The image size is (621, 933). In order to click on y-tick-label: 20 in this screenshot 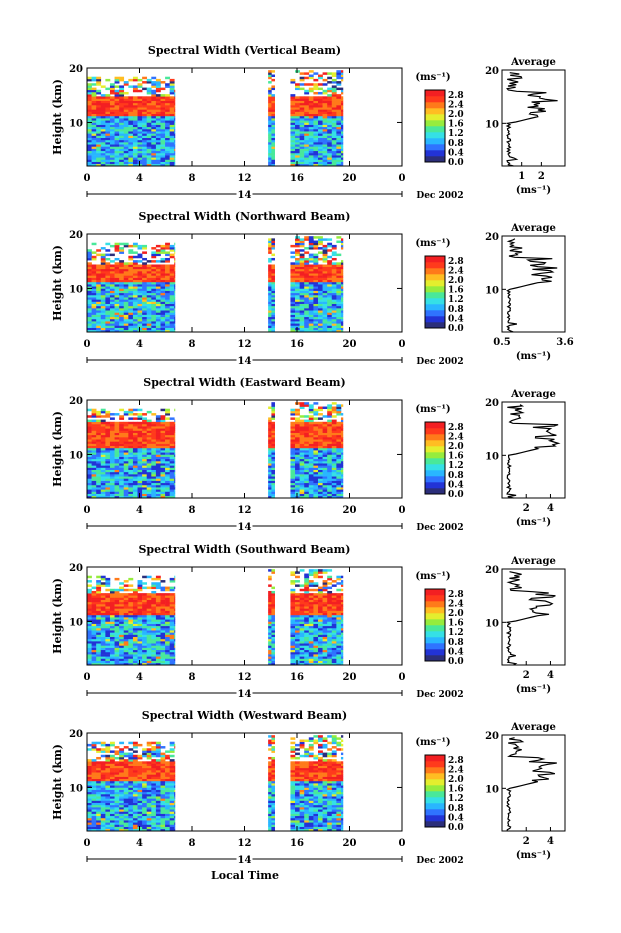, I will do `click(76, 401)`.